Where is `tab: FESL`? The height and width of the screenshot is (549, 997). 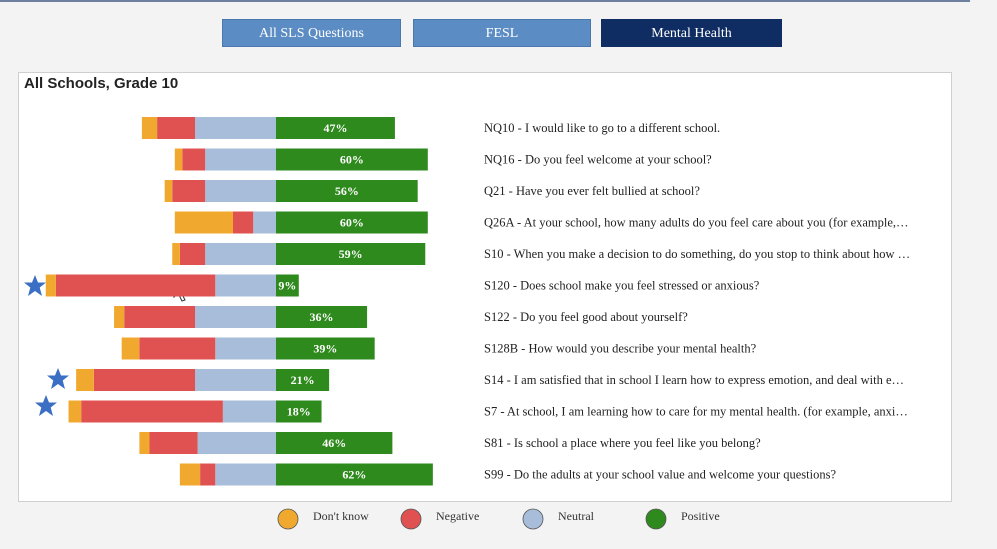 tab: FESL is located at coordinates (502, 33).